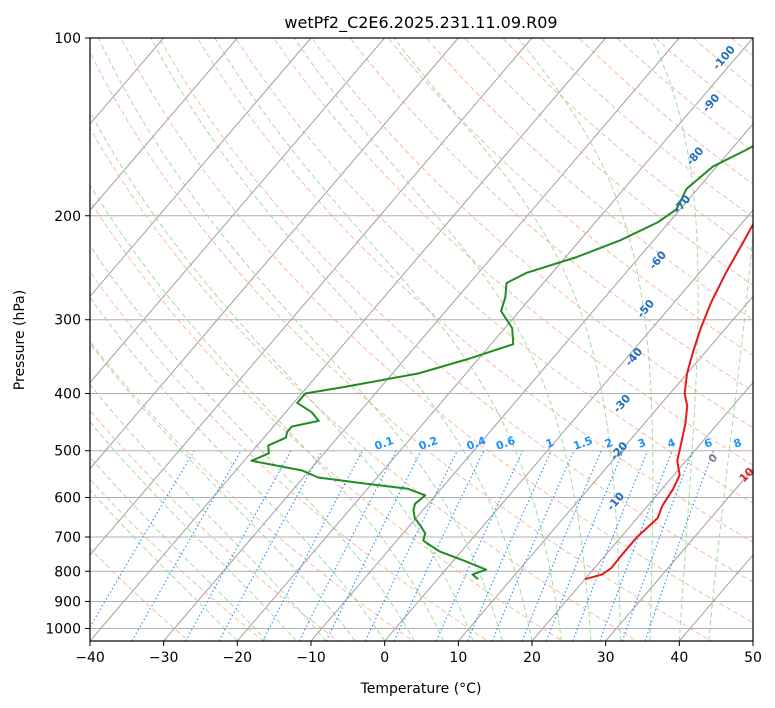 This screenshot has height=708, width=775. I want to click on mixing-ratio-label: 0.6, so click(505, 443).